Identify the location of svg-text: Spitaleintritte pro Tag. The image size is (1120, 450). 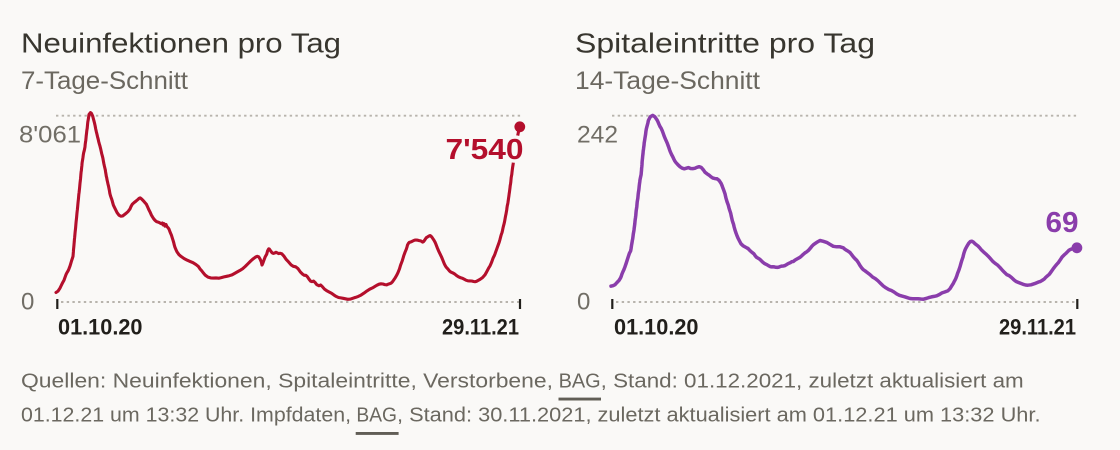
(725, 42).